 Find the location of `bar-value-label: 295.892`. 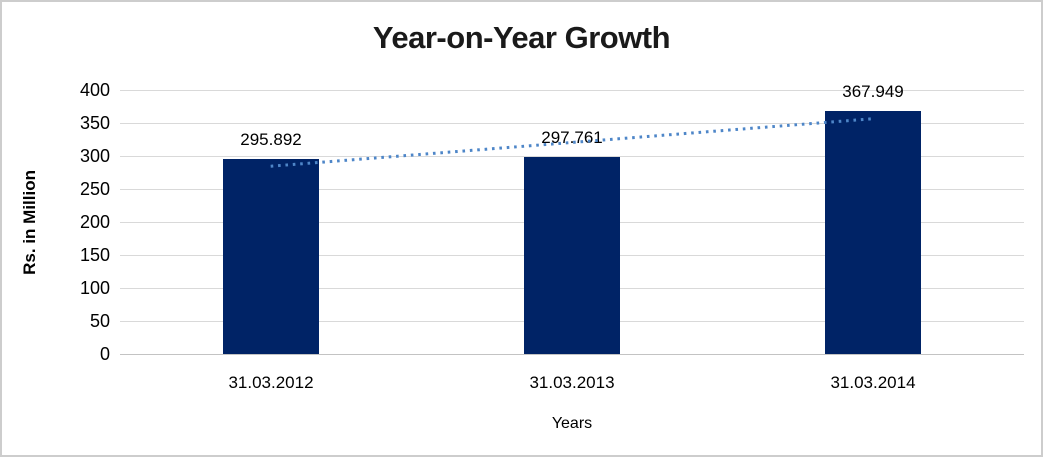

bar-value-label: 295.892 is located at coordinates (271, 139).